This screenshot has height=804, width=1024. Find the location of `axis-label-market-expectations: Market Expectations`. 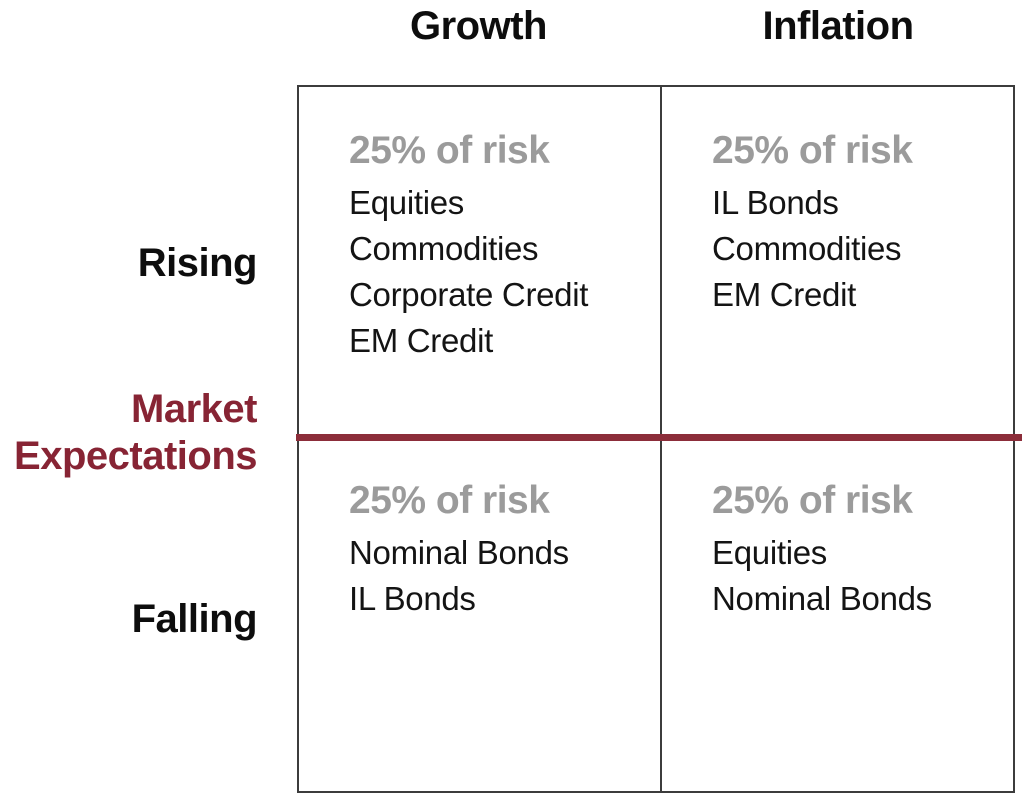

axis-label-market-expectations: Market Expectations is located at coordinates (128, 433).